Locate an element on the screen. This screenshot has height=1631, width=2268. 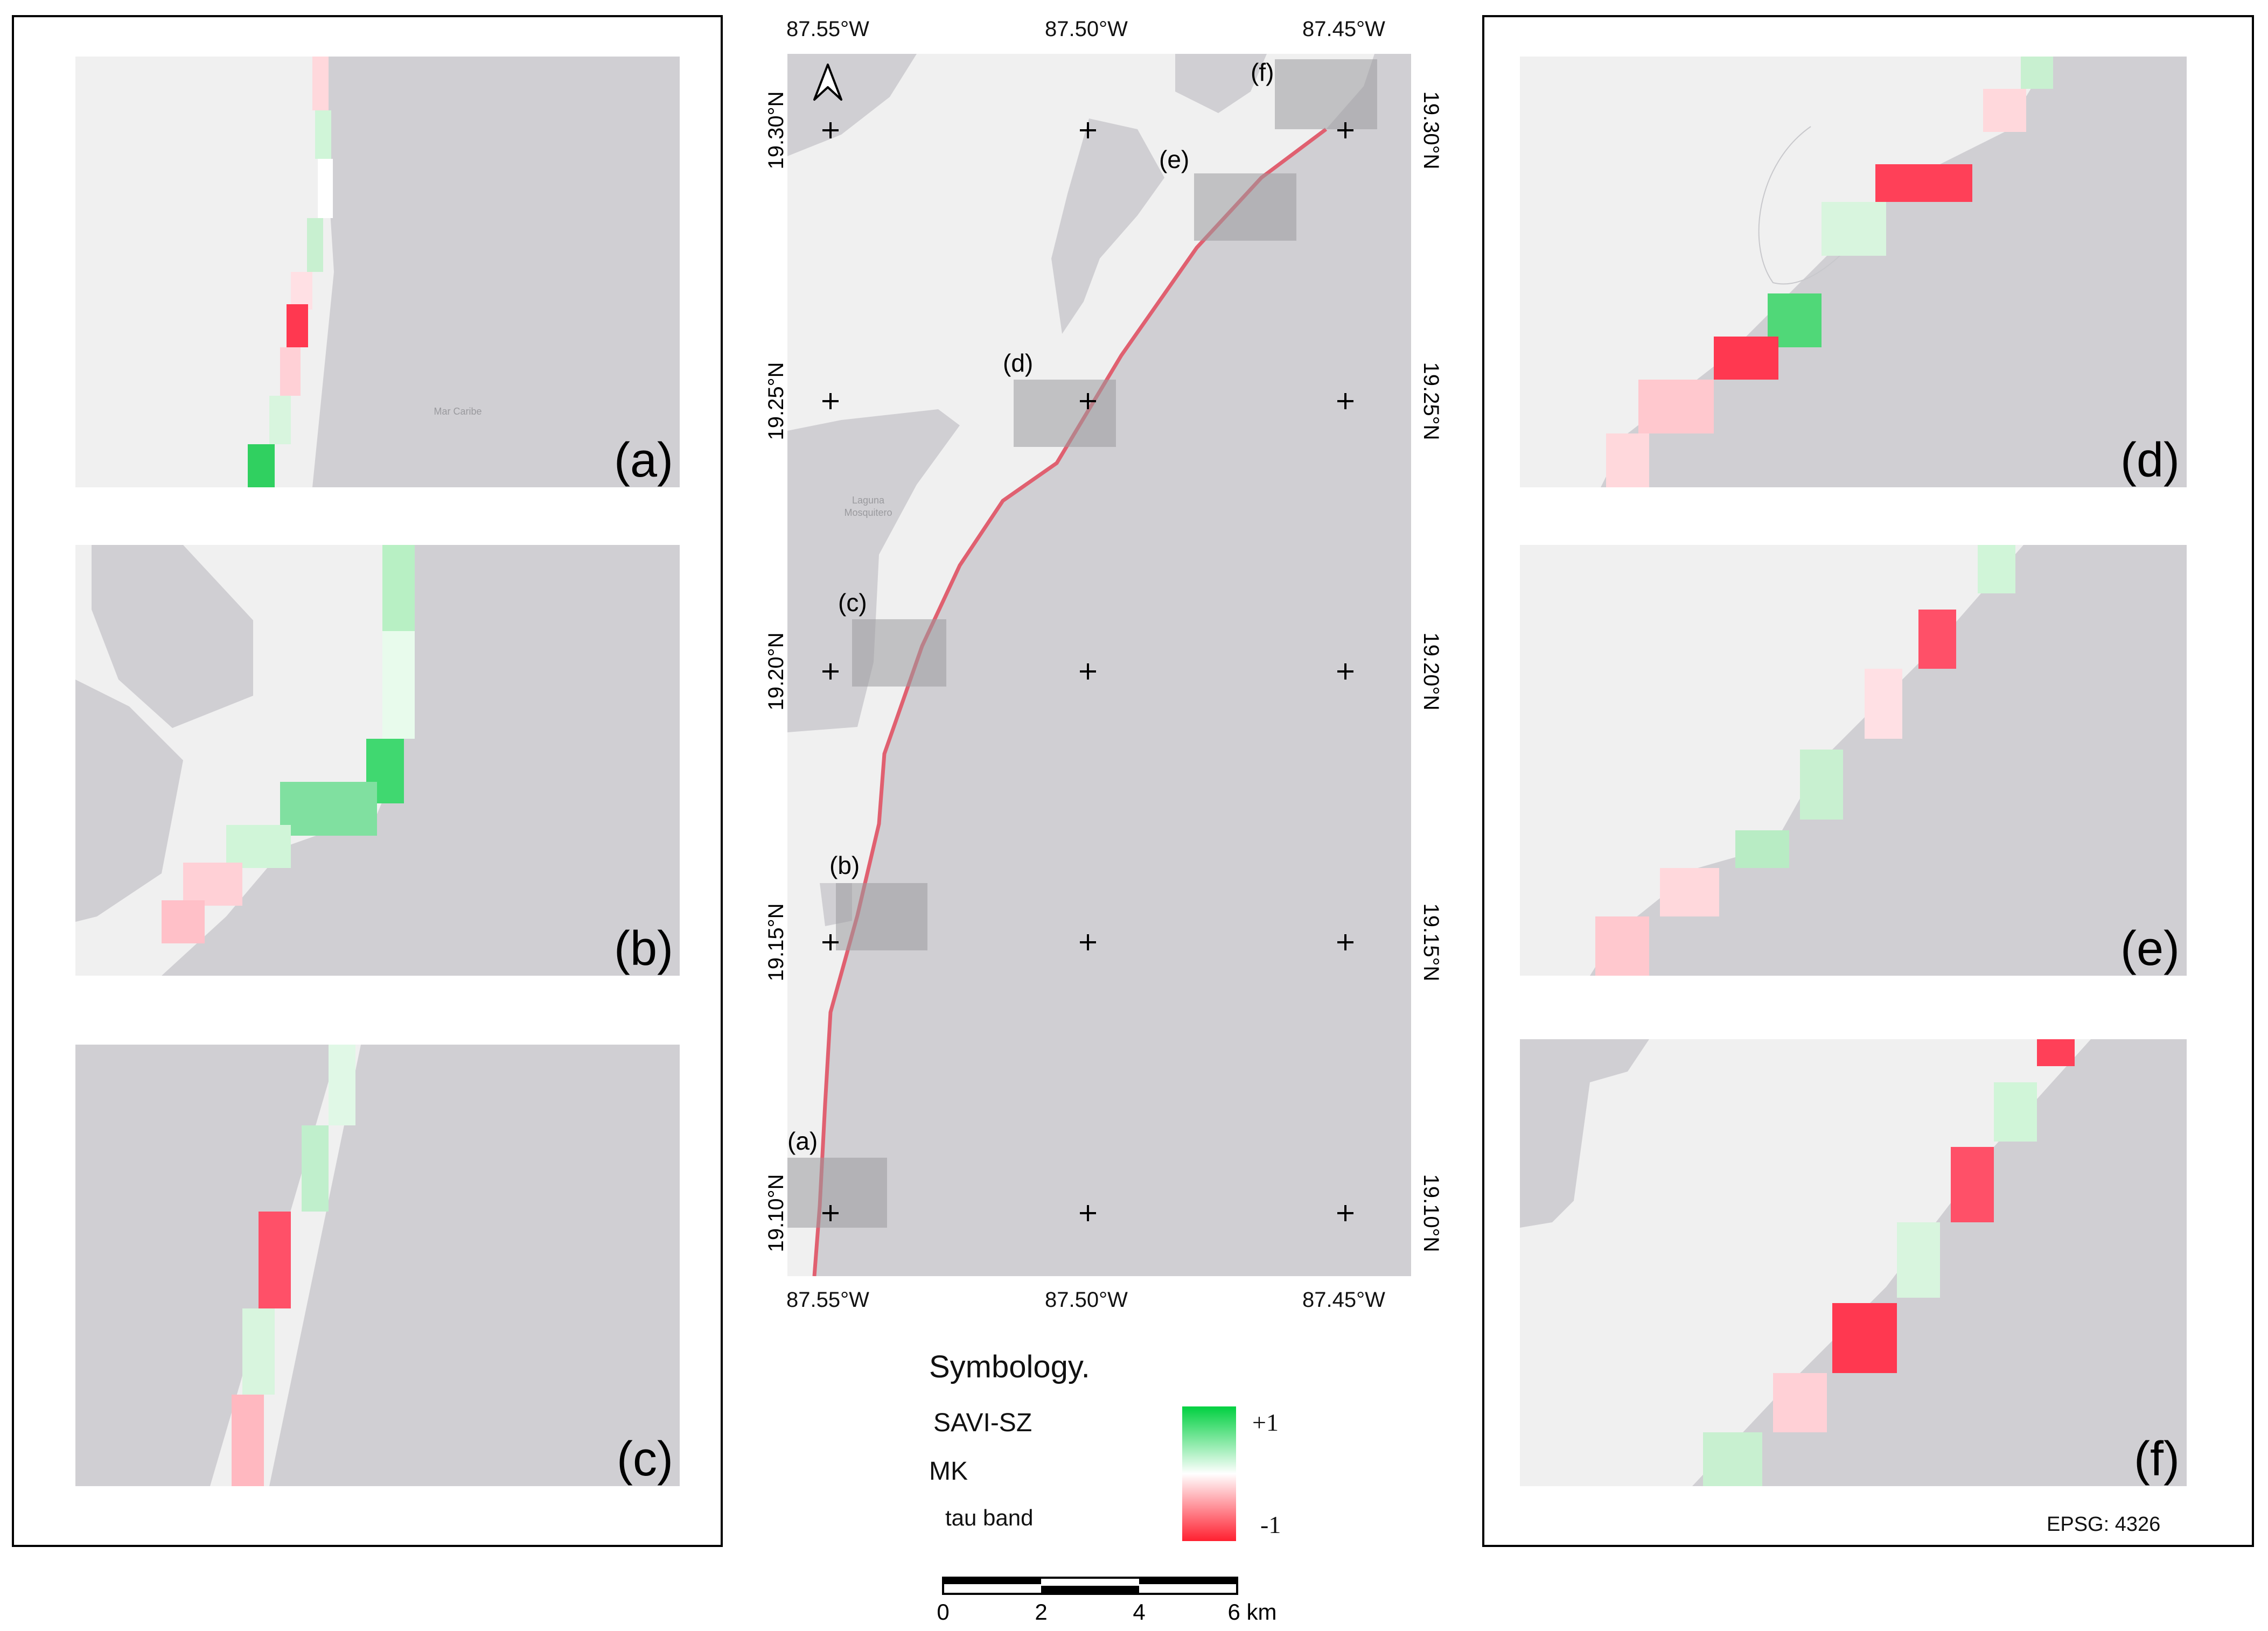
svg-text: 6 km is located at coordinates (1251, 1612).